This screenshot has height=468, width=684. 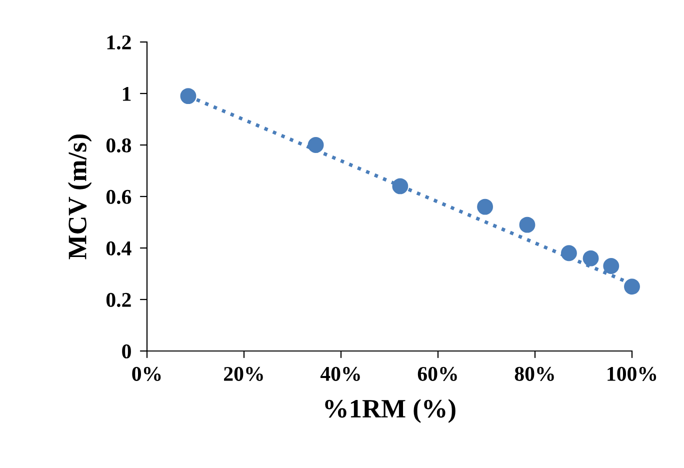 What do you see at coordinates (119, 42) in the screenshot?
I see `y-tick-label: 1.2` at bounding box center [119, 42].